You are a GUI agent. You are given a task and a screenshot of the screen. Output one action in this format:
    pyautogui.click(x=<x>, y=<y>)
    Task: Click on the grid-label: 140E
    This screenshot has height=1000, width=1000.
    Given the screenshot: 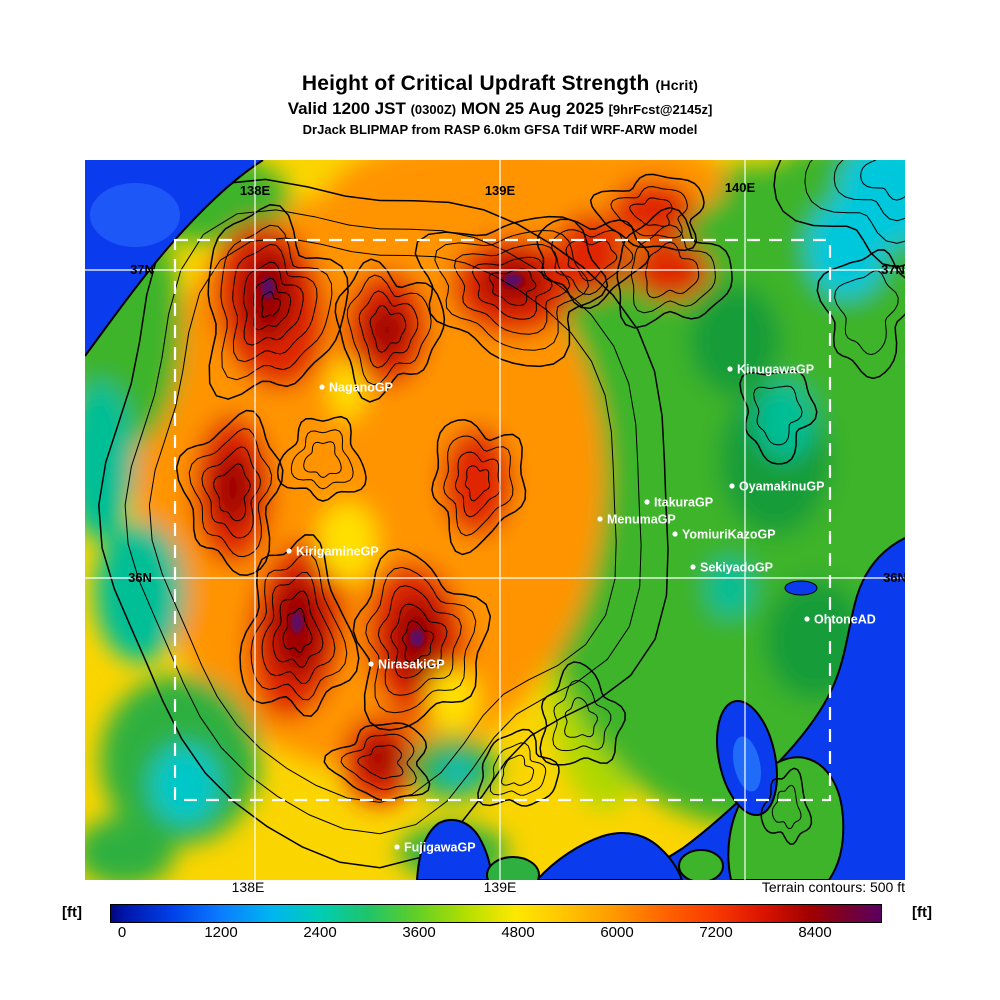 What is the action you would take?
    pyautogui.click(x=740, y=187)
    